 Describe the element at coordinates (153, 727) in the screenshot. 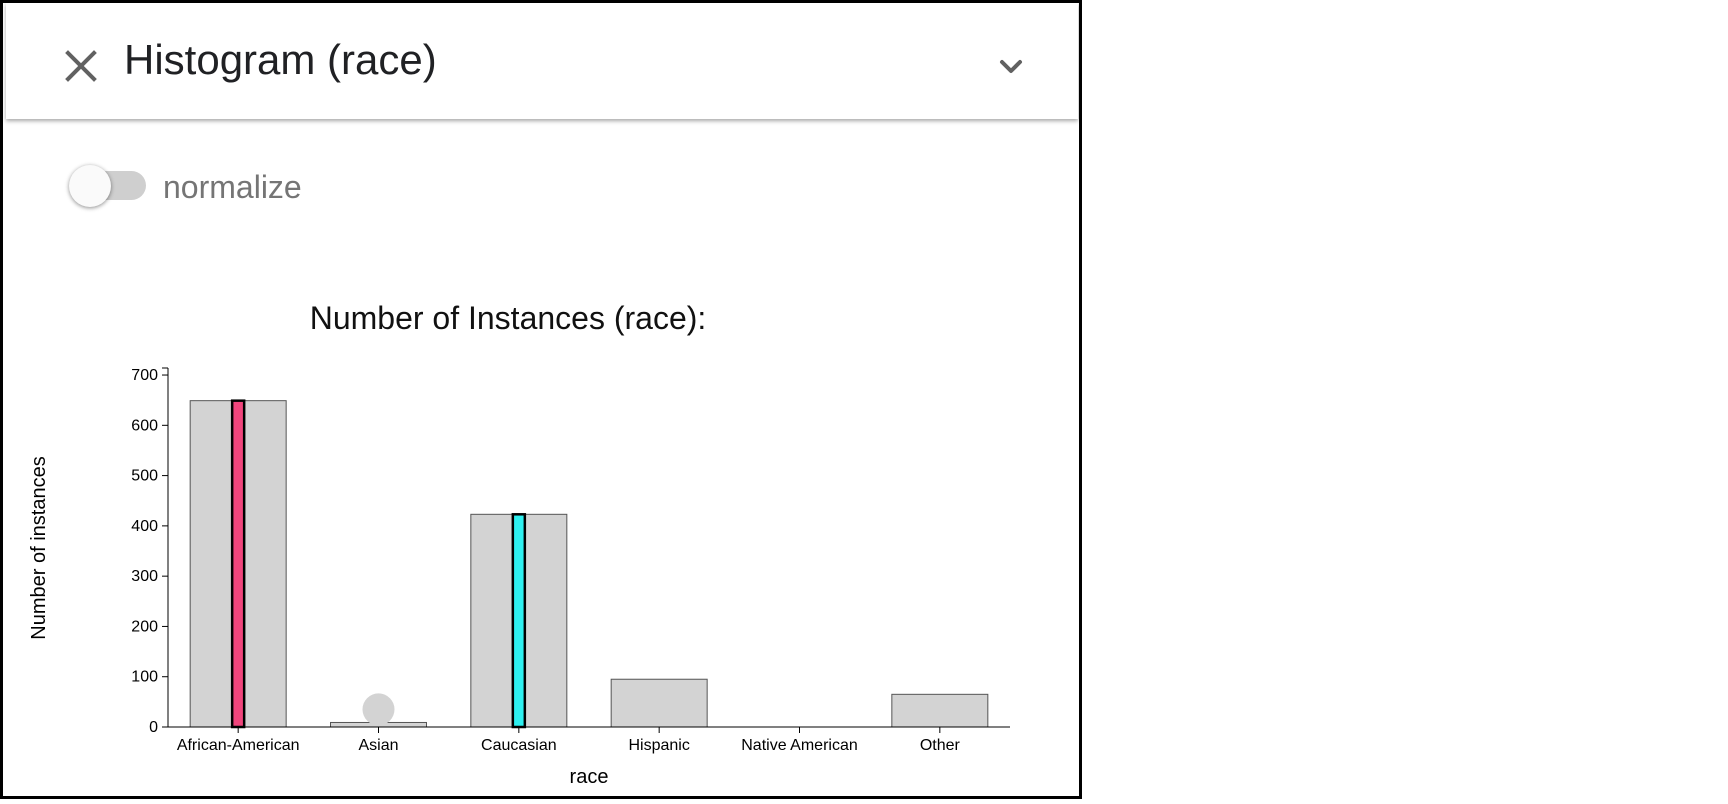

I see `y-tick-label: 0` at that location.